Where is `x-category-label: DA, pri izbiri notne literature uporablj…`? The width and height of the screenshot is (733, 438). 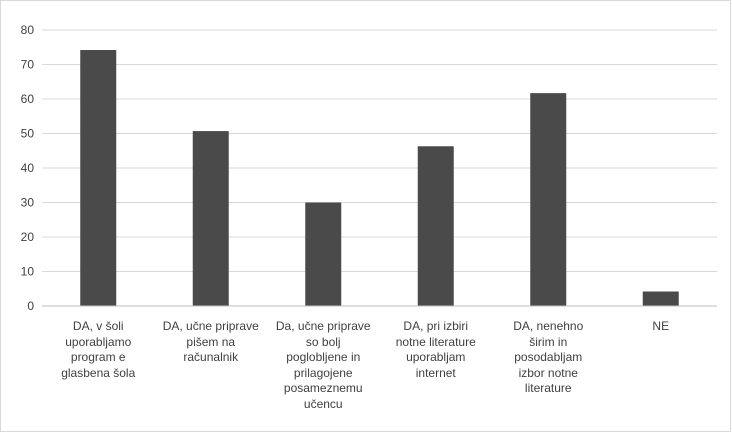 x-category-label: DA, pri izbiri notne literature uporablj… is located at coordinates (435, 349).